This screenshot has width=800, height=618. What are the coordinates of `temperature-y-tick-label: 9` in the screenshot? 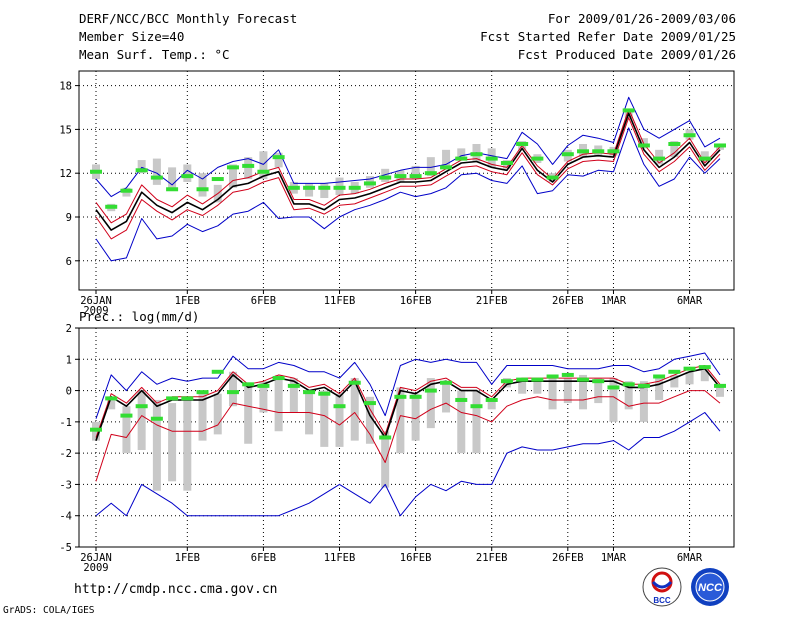 It's located at (69, 218).